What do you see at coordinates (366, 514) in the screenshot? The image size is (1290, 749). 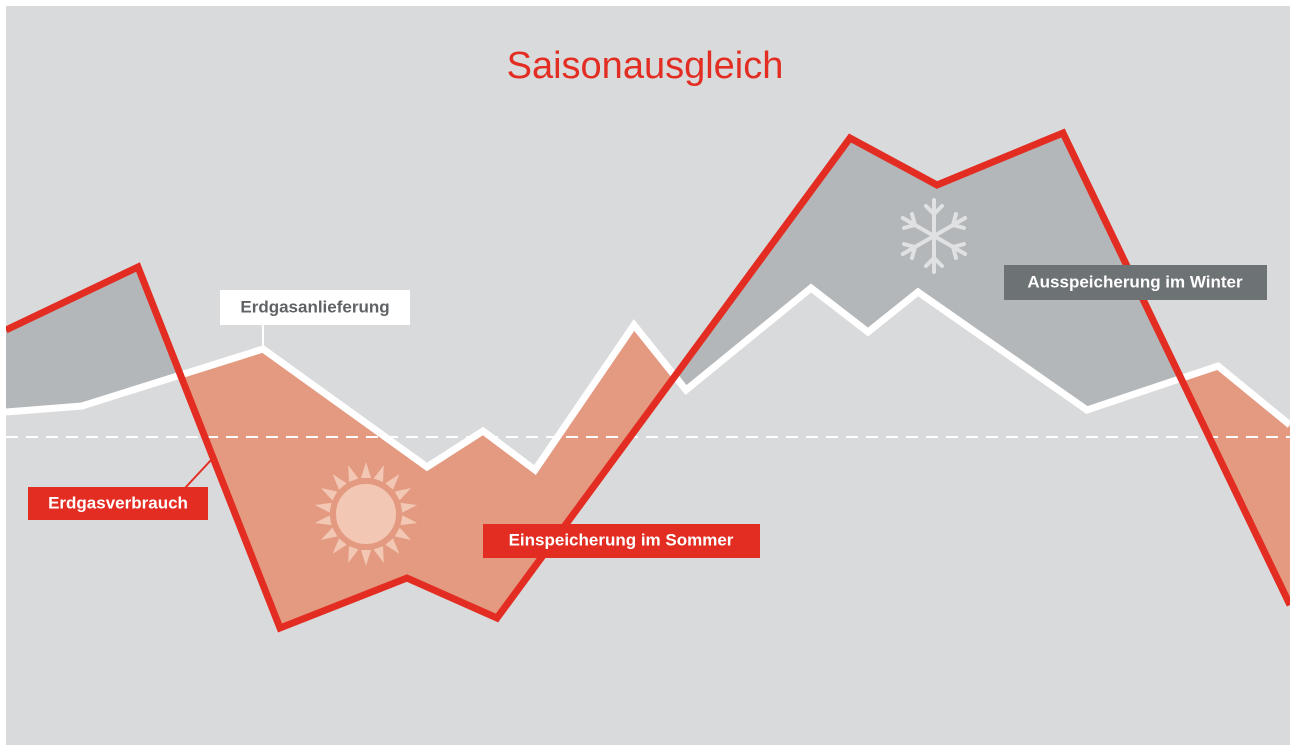 I see `sun-icon` at bounding box center [366, 514].